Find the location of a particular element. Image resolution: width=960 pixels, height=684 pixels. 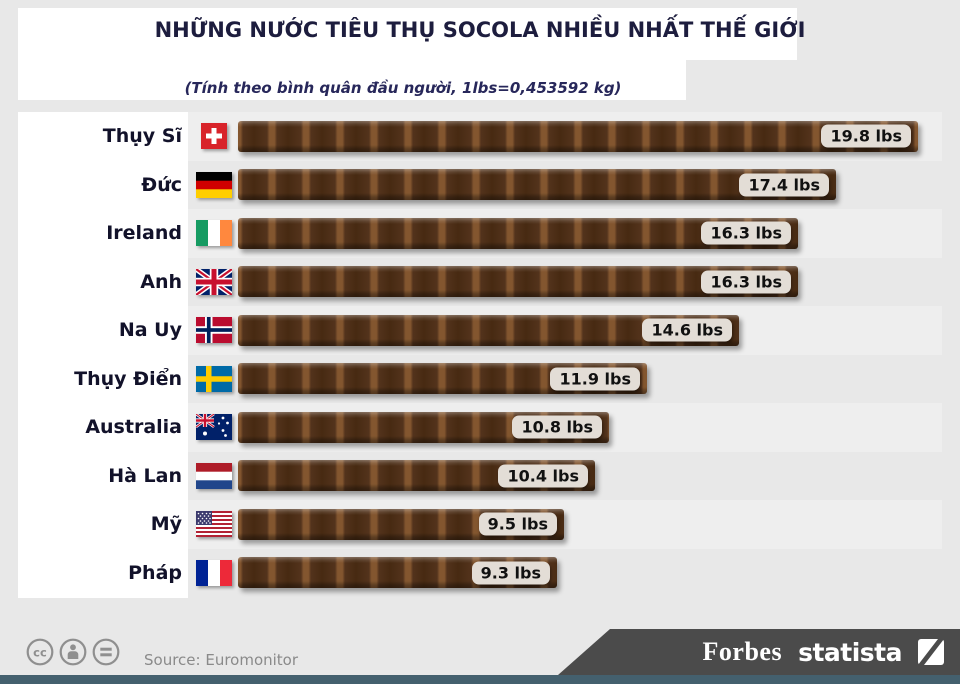

chocolate-bar: 9.3 lbs is located at coordinates (397, 573).